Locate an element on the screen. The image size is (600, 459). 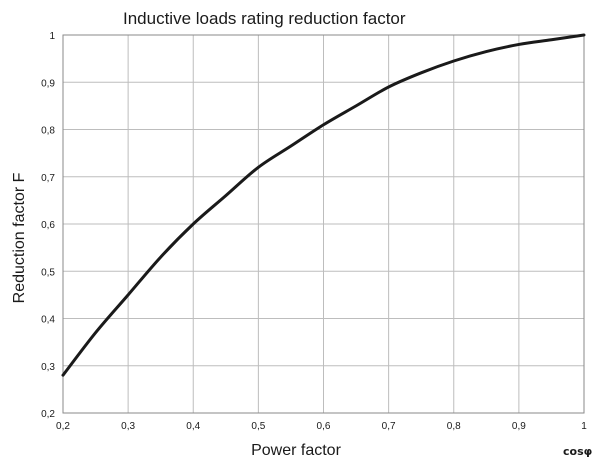
x-tick-label: 0,7 is located at coordinates (389, 426).